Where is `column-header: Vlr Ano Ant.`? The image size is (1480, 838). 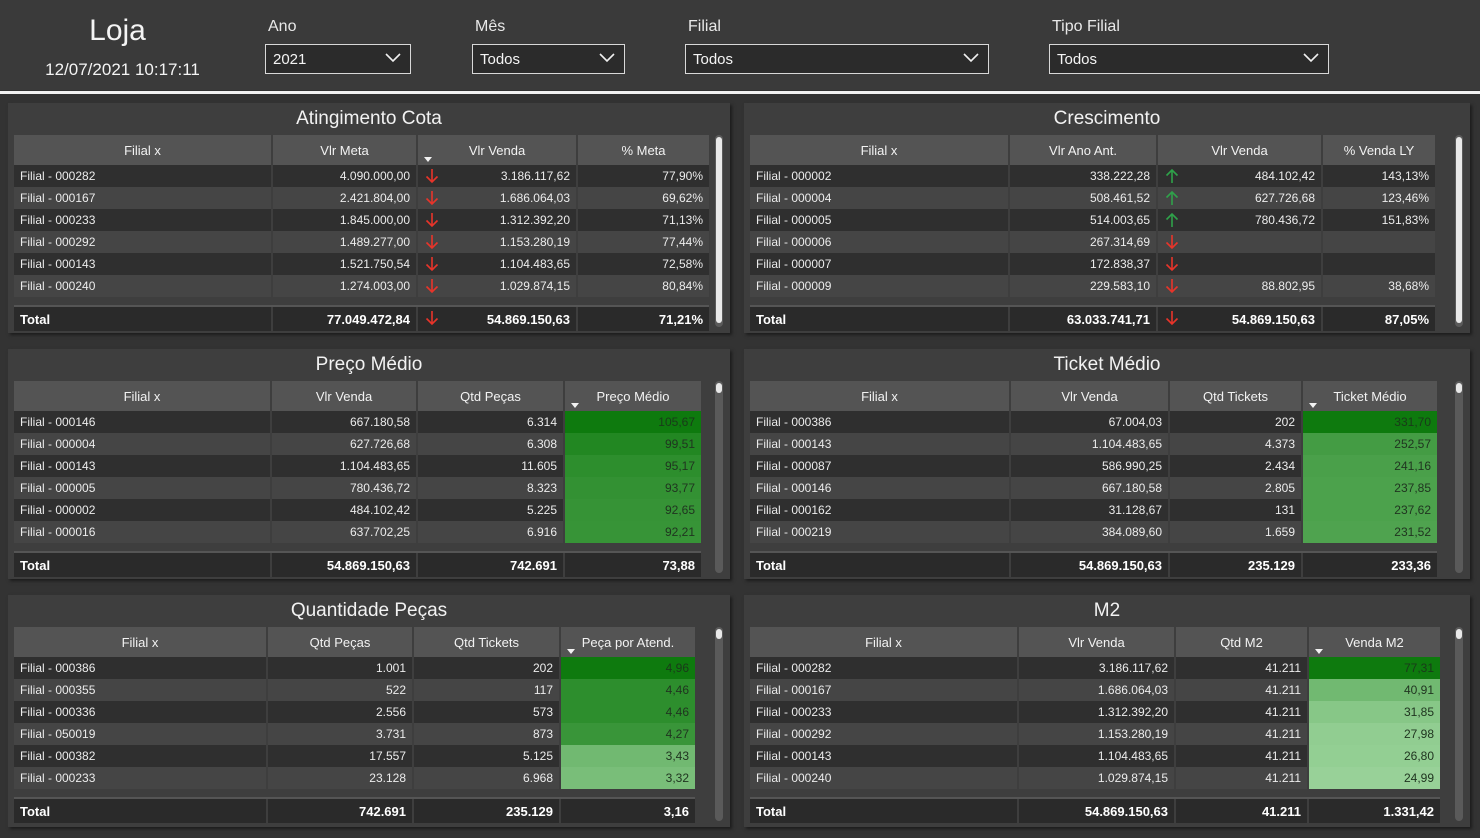 column-header: Vlr Ano Ant. is located at coordinates (1082, 150).